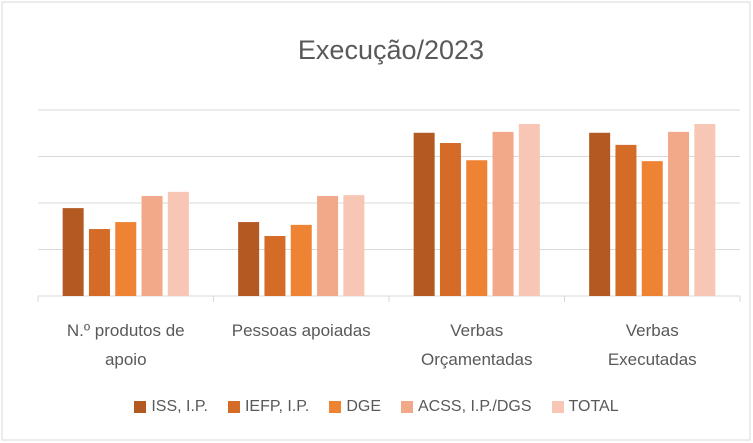 The height and width of the screenshot is (443, 753). Describe the element at coordinates (477, 345) in the screenshot. I see `x-tick-label: Verbas Orçamentadas` at that location.